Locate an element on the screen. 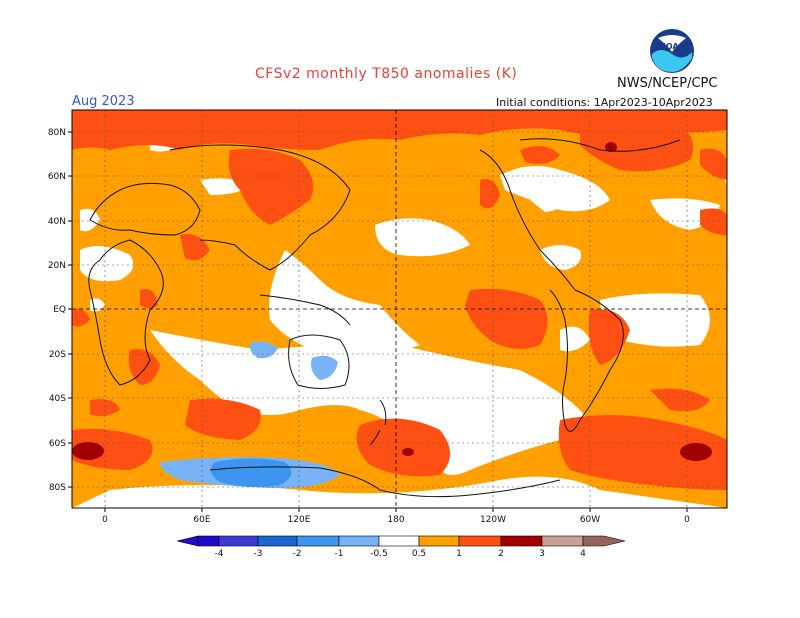  lon-label: 60W is located at coordinates (590, 520).